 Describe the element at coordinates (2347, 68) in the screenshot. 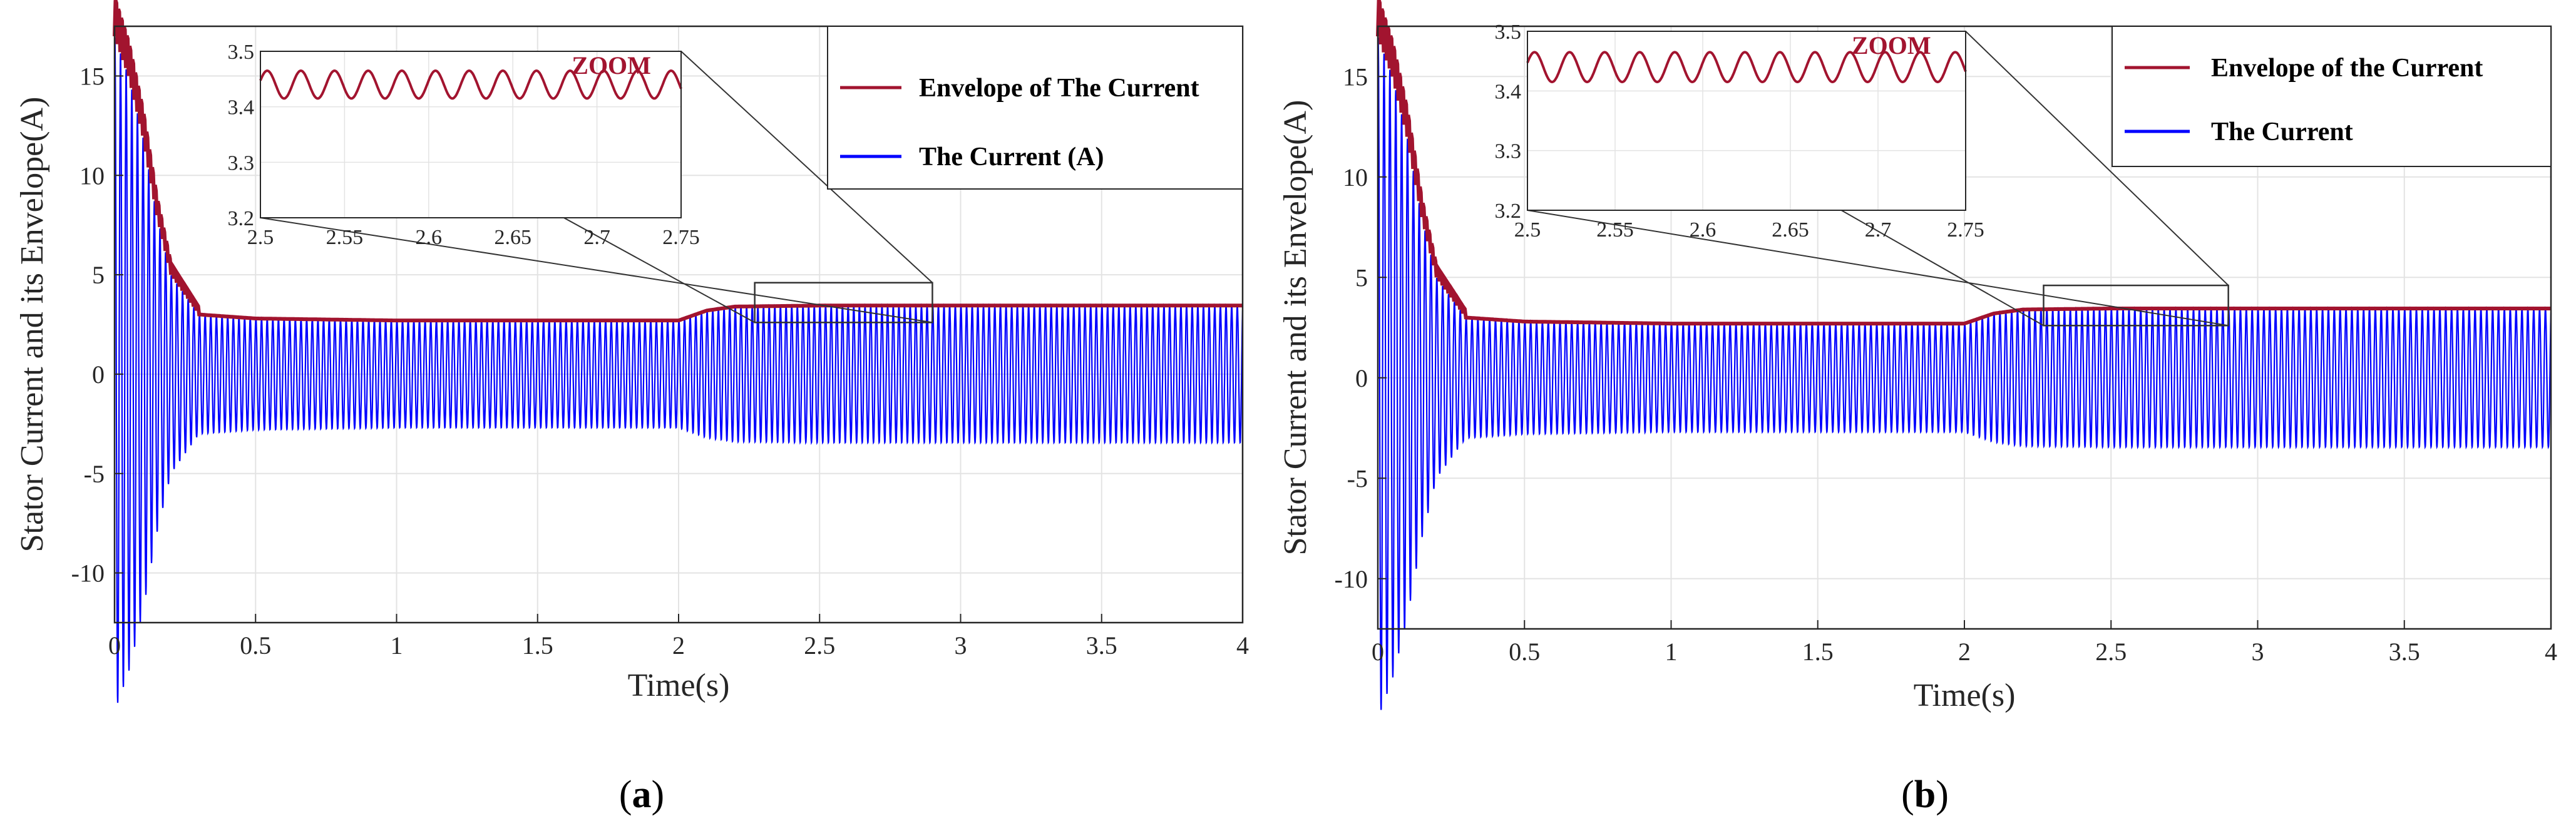

I see `legend-envelope-label: Envelope of the Current` at that location.